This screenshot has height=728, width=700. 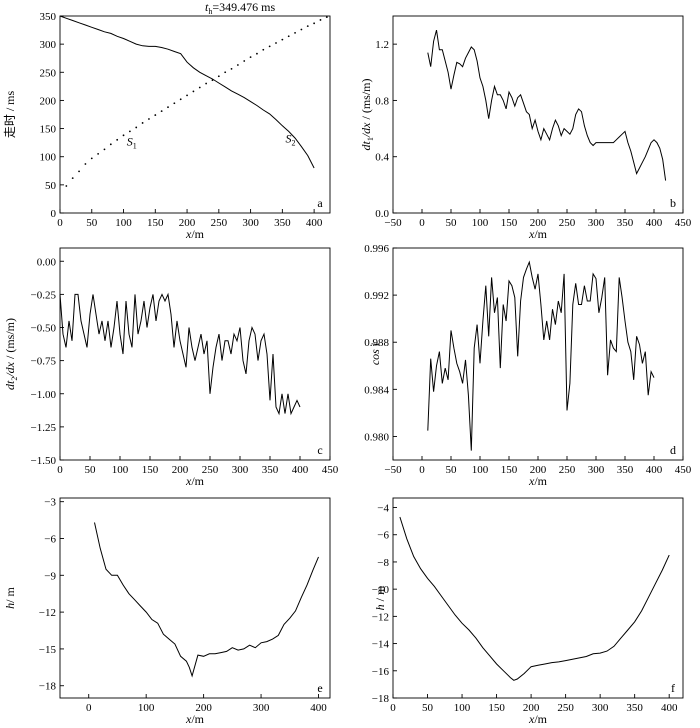 What do you see at coordinates (48, 687) in the screenshot?
I see `y-tick-label-e: −18` at bounding box center [48, 687].